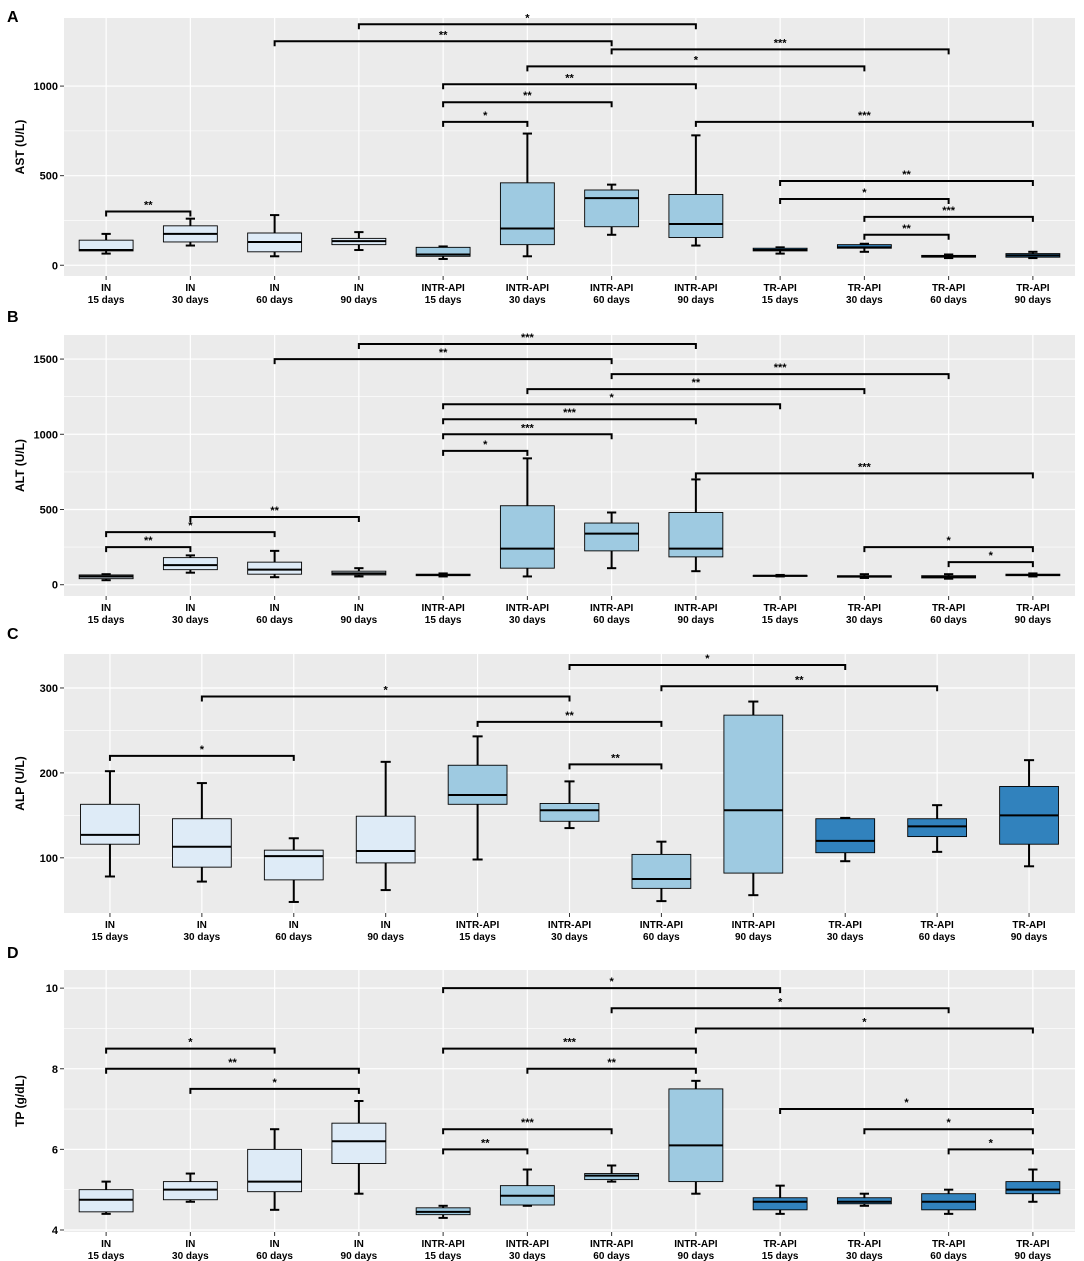 This screenshot has height=1261, width=1084. I want to click on panel-a-y-tick-label: 1000, so click(46, 87).